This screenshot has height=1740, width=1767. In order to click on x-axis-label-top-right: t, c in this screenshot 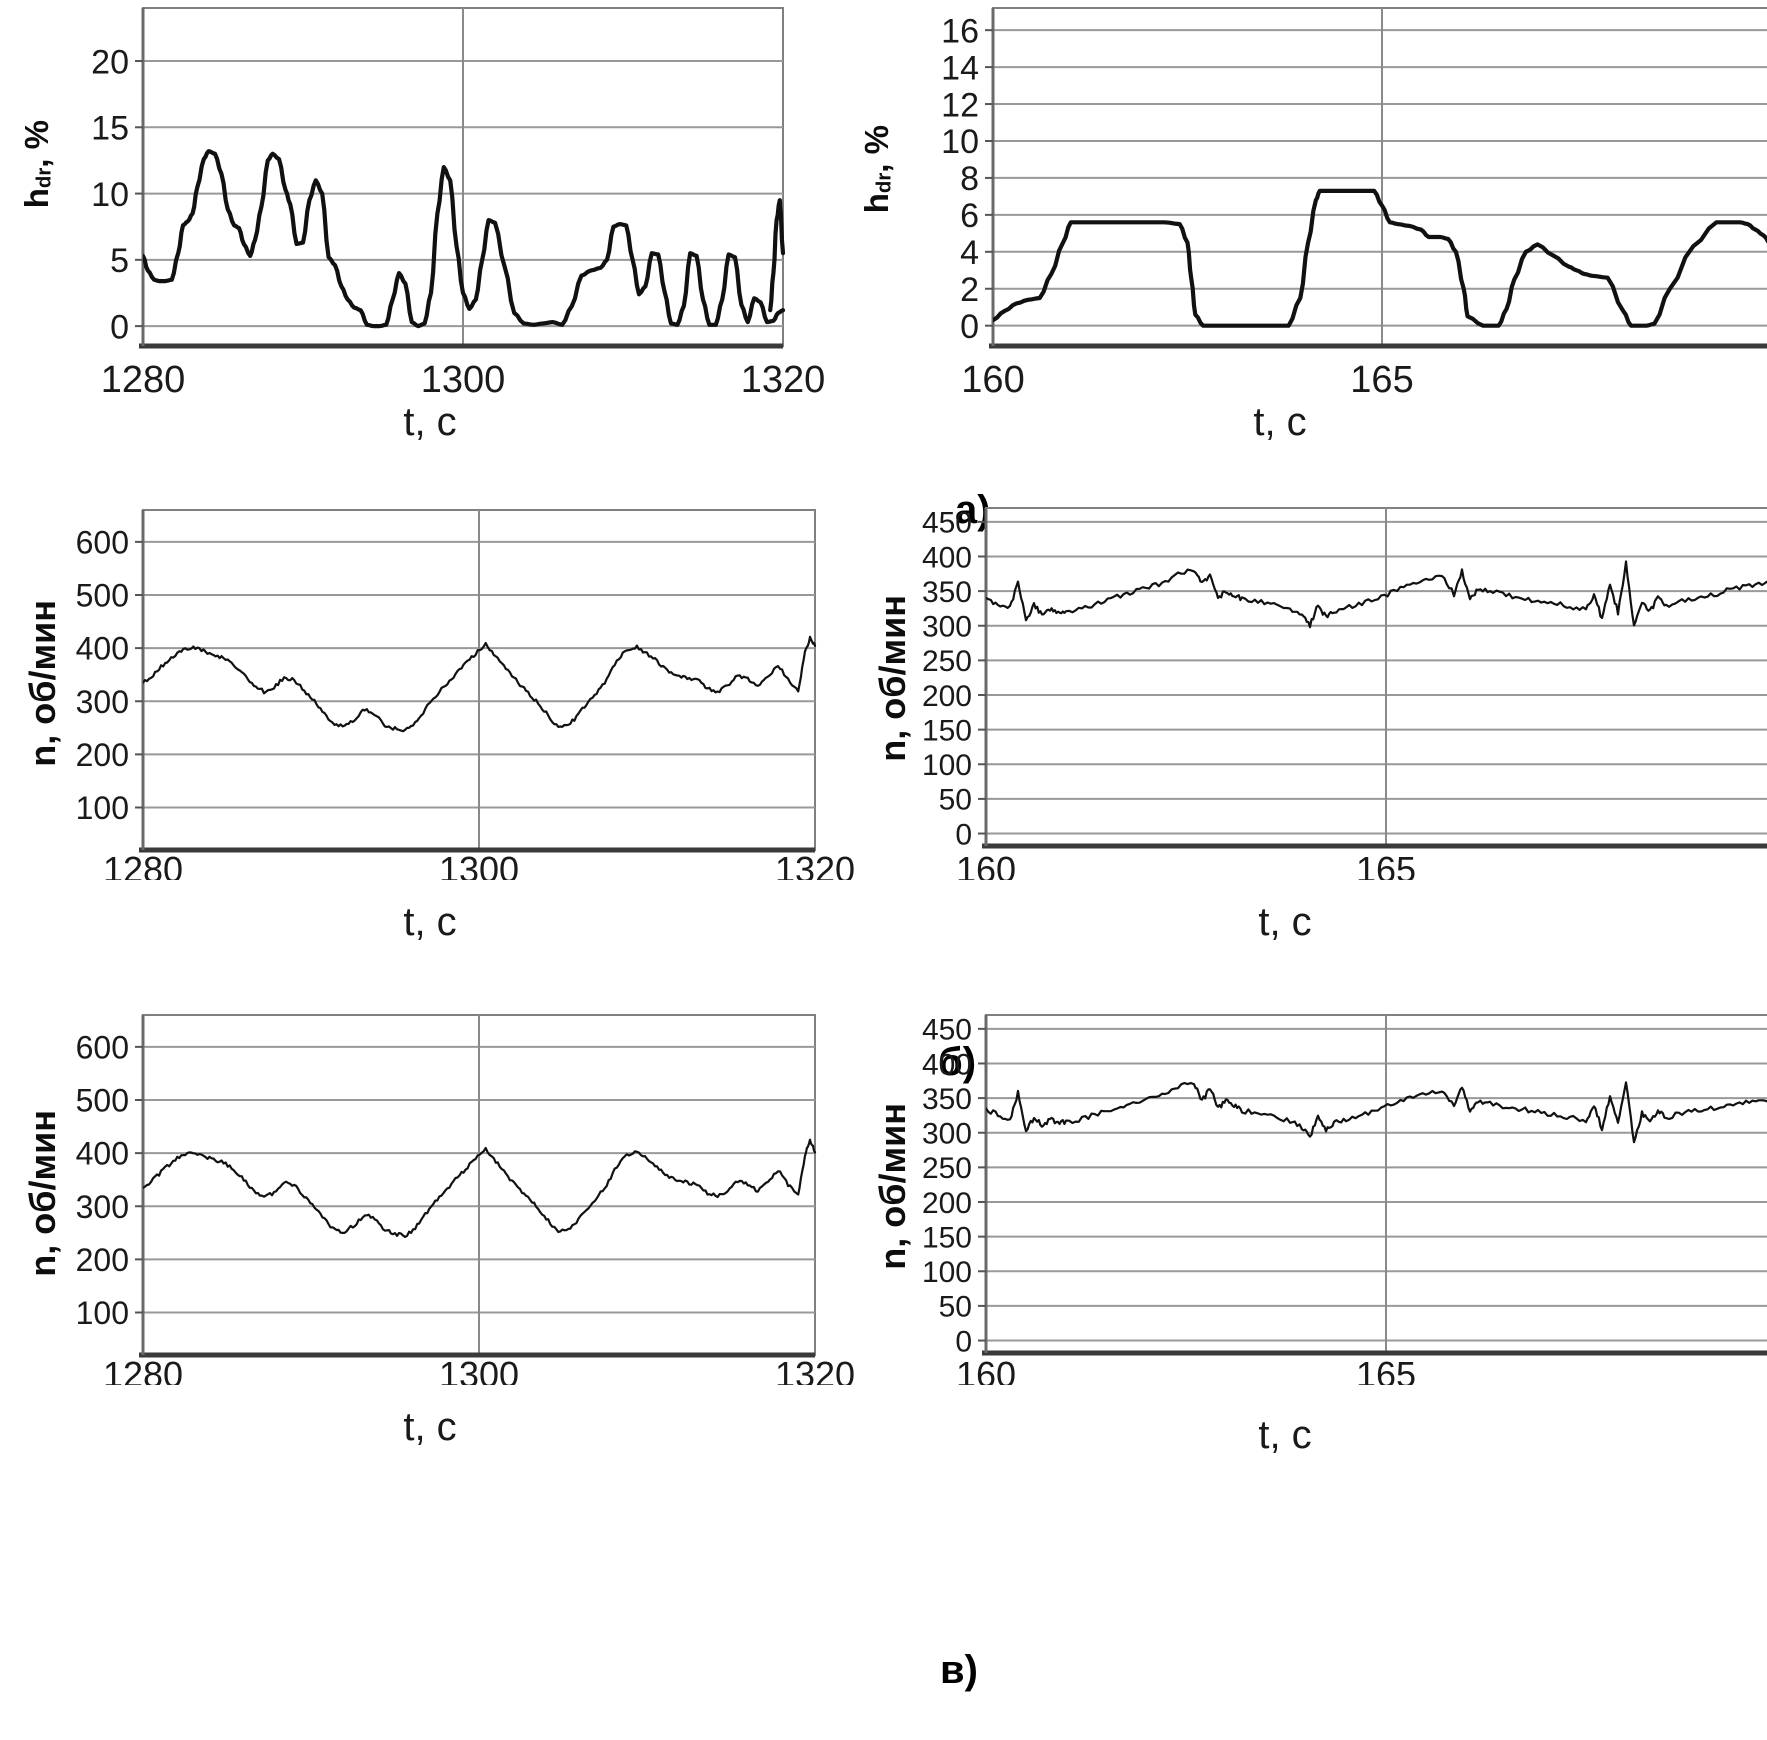, I will do `click(1280, 422)`.